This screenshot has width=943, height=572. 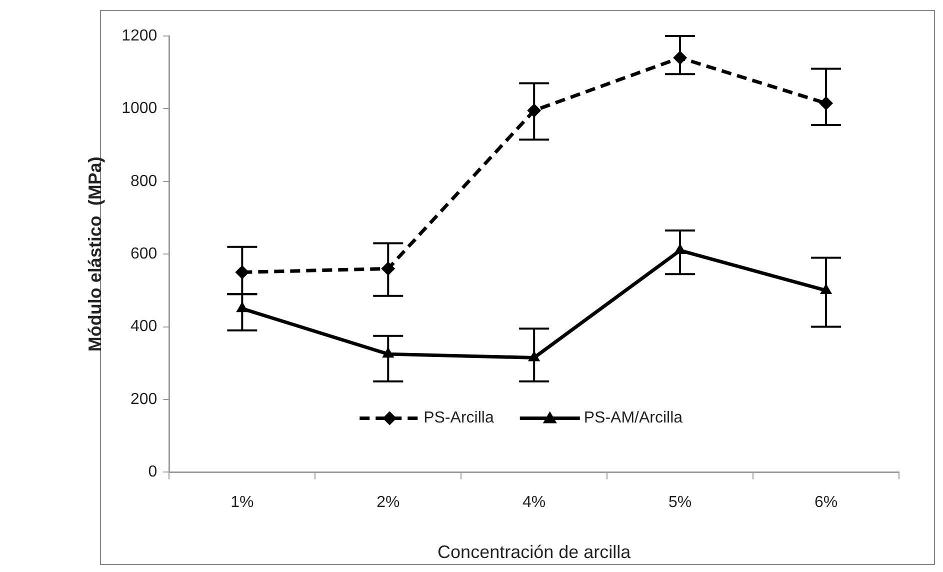 What do you see at coordinates (140, 109) in the screenshot?
I see `y-tick-label: 1000` at bounding box center [140, 109].